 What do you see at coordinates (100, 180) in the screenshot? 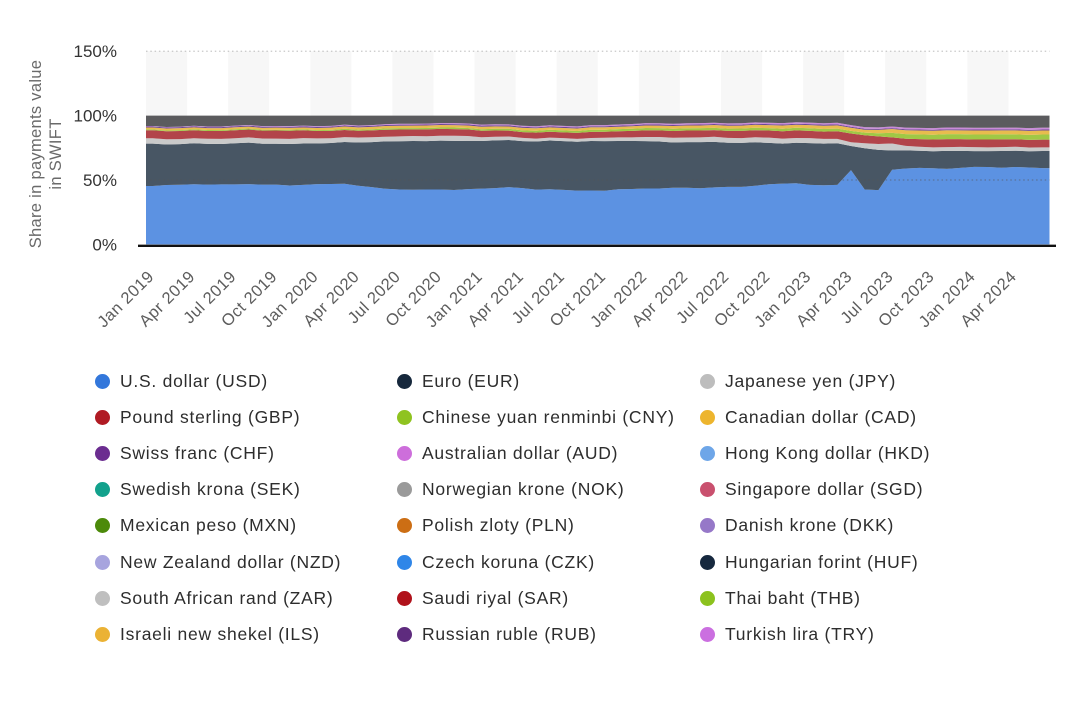
I see `svg-text: 50%` at bounding box center [100, 180].